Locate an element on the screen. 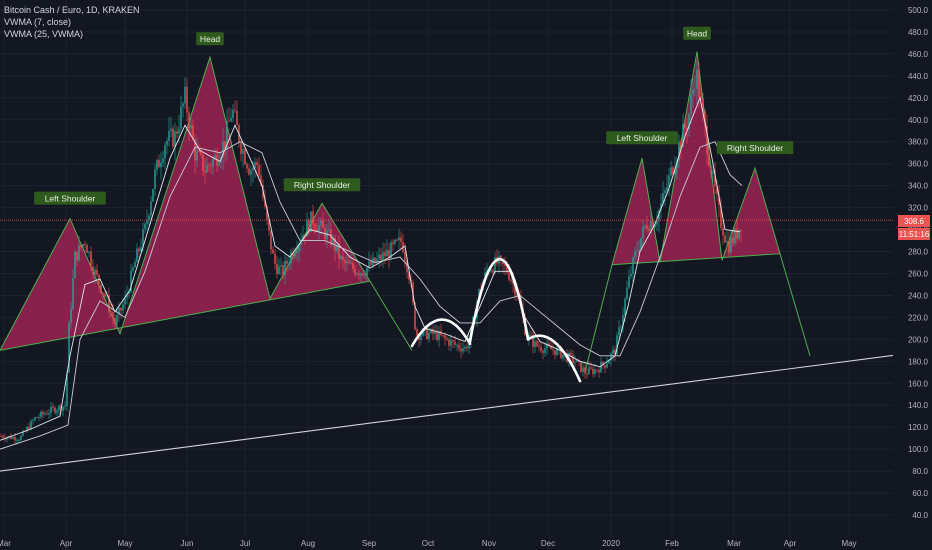 The width and height of the screenshot is (932, 550). price-tick-label: 440.0 is located at coordinates (918, 76).